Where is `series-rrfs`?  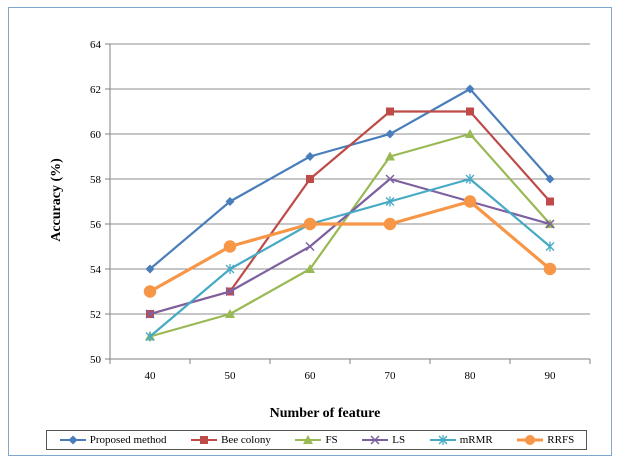 series-rrfs is located at coordinates (350, 246).